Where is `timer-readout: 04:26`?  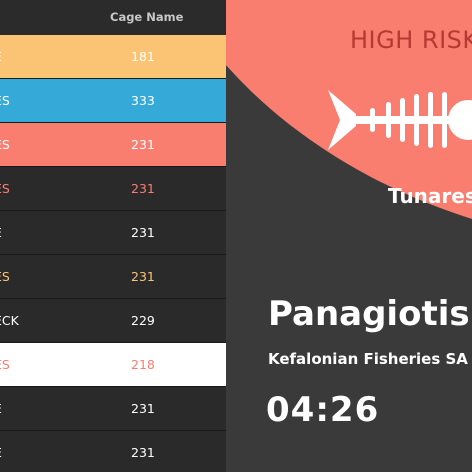
timer-readout: 04:26 is located at coordinates (323, 410).